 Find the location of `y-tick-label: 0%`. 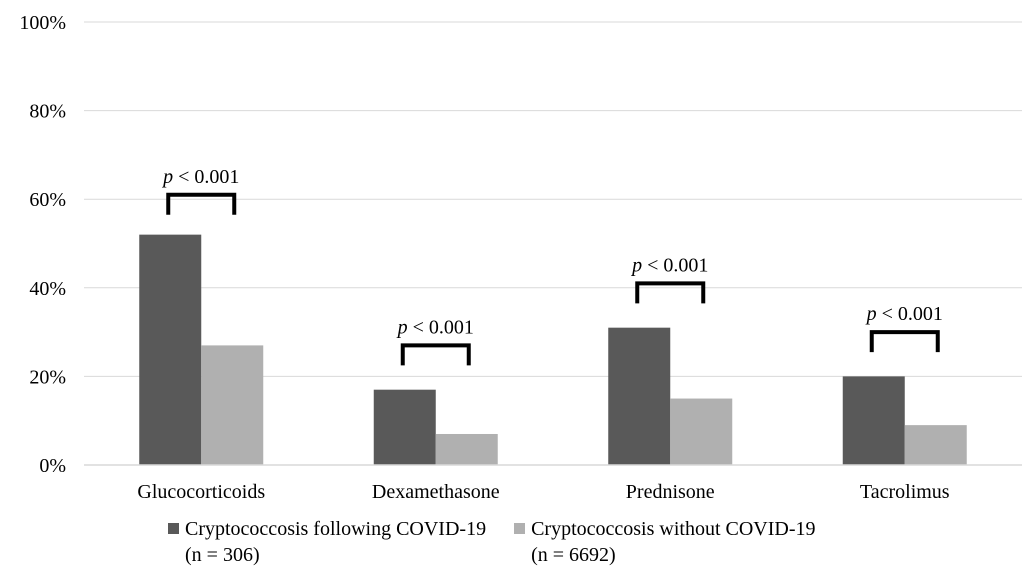

y-tick-label: 0% is located at coordinates (52, 466).